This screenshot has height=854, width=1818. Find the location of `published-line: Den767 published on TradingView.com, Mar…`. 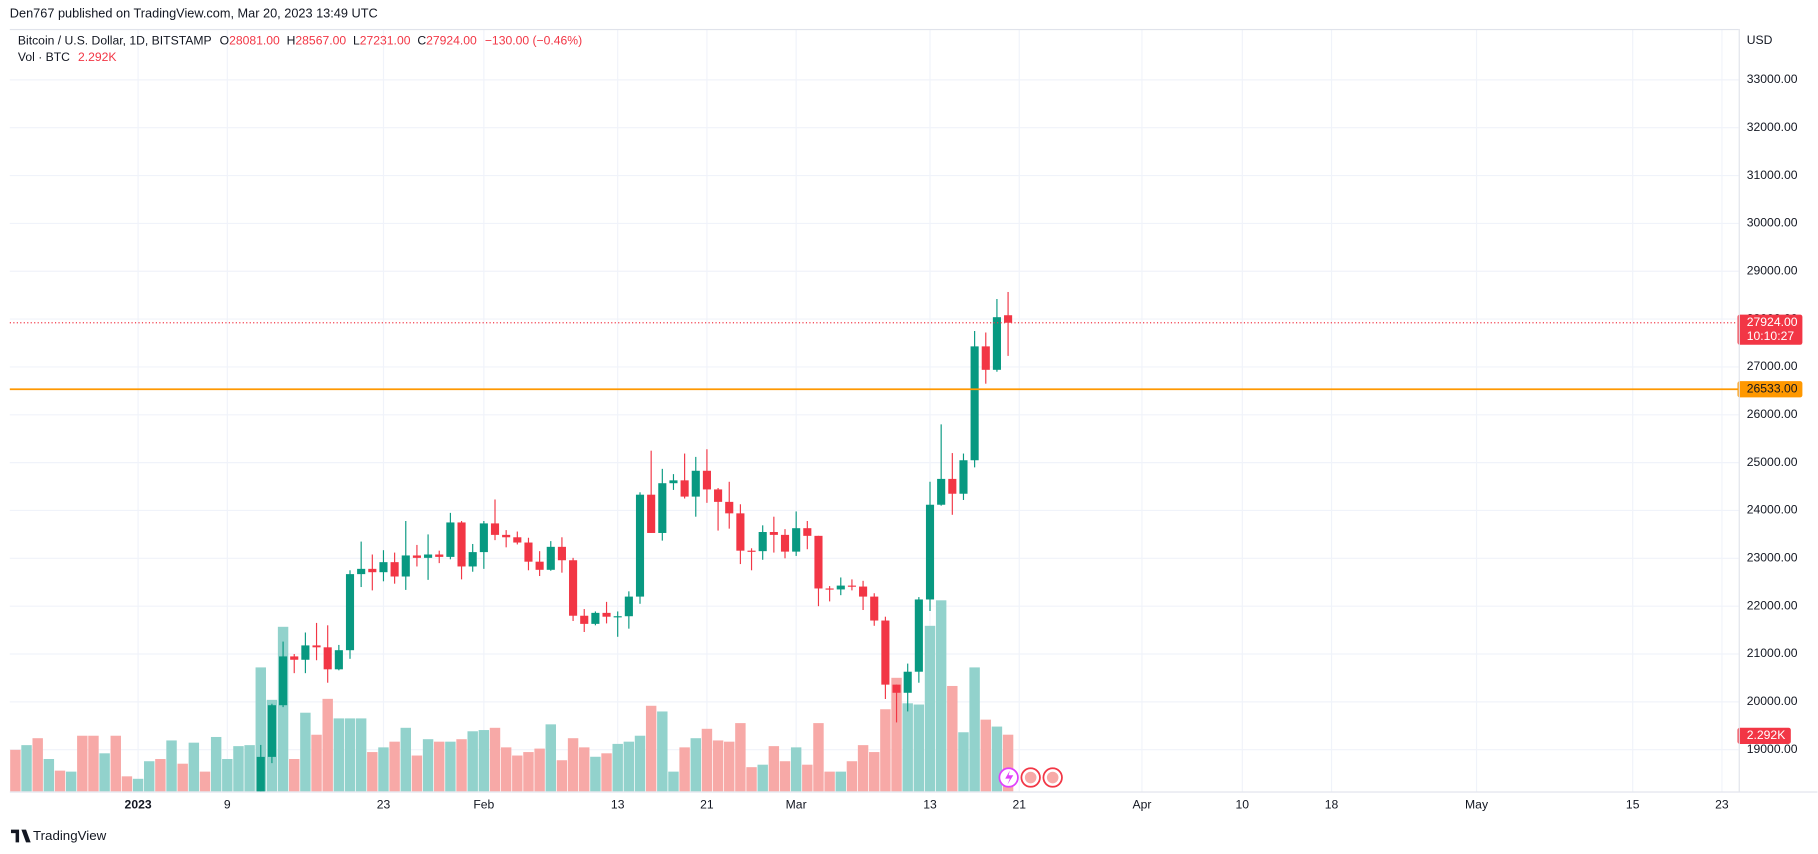

published-line: Den767 published on TradingView.com, Mar… is located at coordinates (194, 12).